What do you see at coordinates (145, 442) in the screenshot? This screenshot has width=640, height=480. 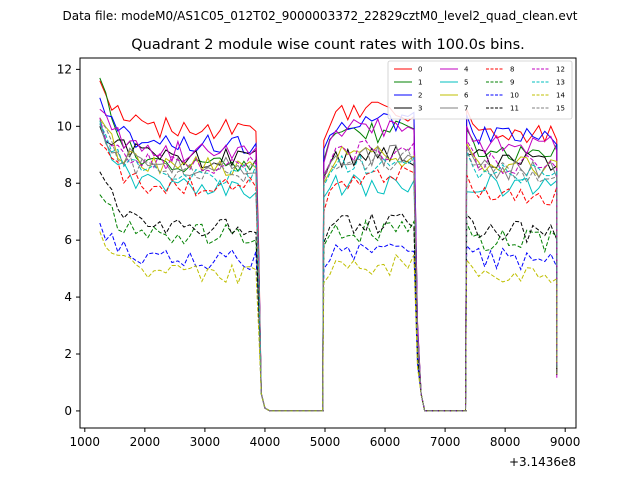 I see `x-tick-label: 2000` at bounding box center [145, 442].